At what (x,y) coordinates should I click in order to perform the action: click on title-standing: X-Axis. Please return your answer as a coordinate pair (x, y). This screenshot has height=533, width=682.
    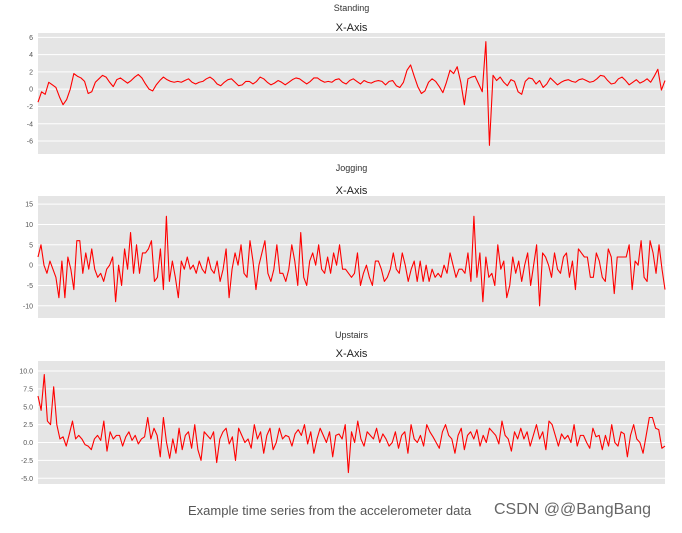
    Looking at the image, I should click on (352, 28).